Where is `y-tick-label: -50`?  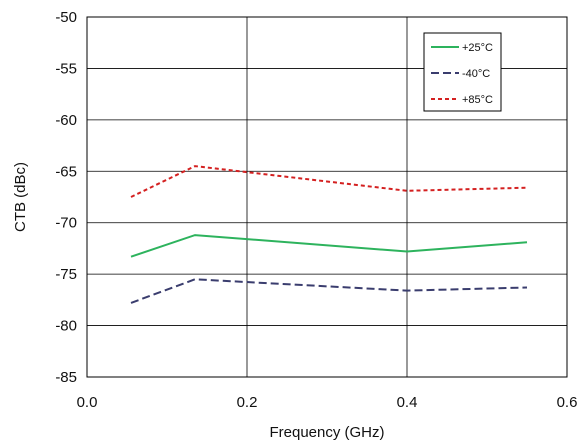 y-tick-label: -50 is located at coordinates (66, 17).